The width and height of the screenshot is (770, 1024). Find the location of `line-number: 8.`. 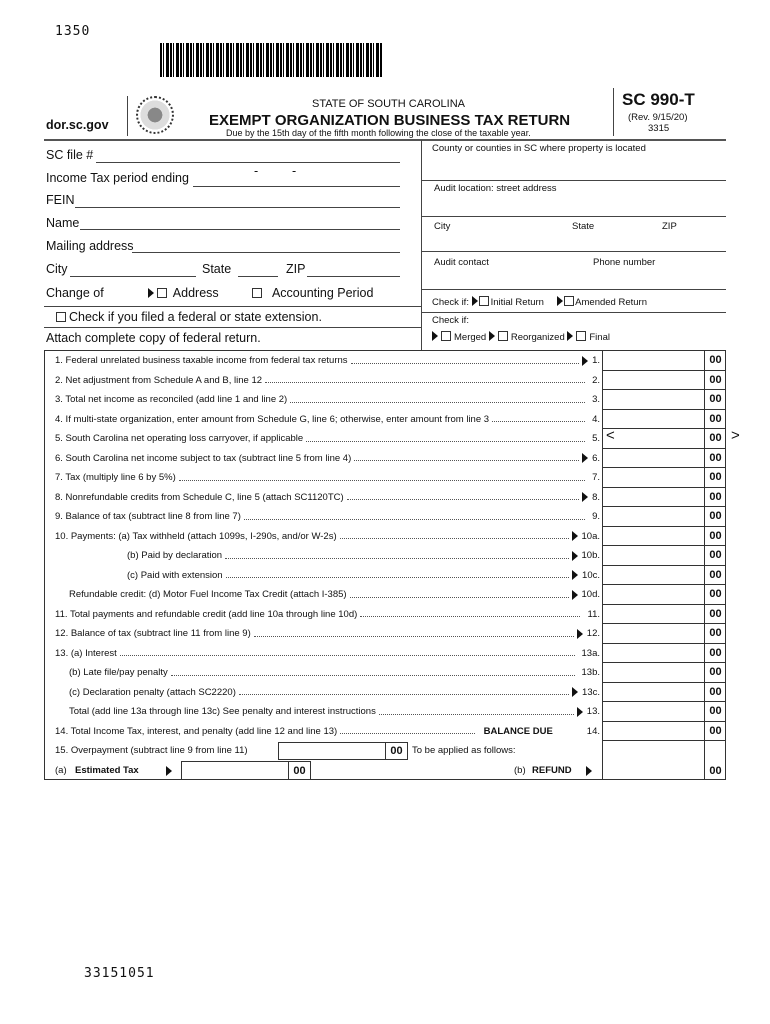

line-number: 8. is located at coordinates (596, 497).